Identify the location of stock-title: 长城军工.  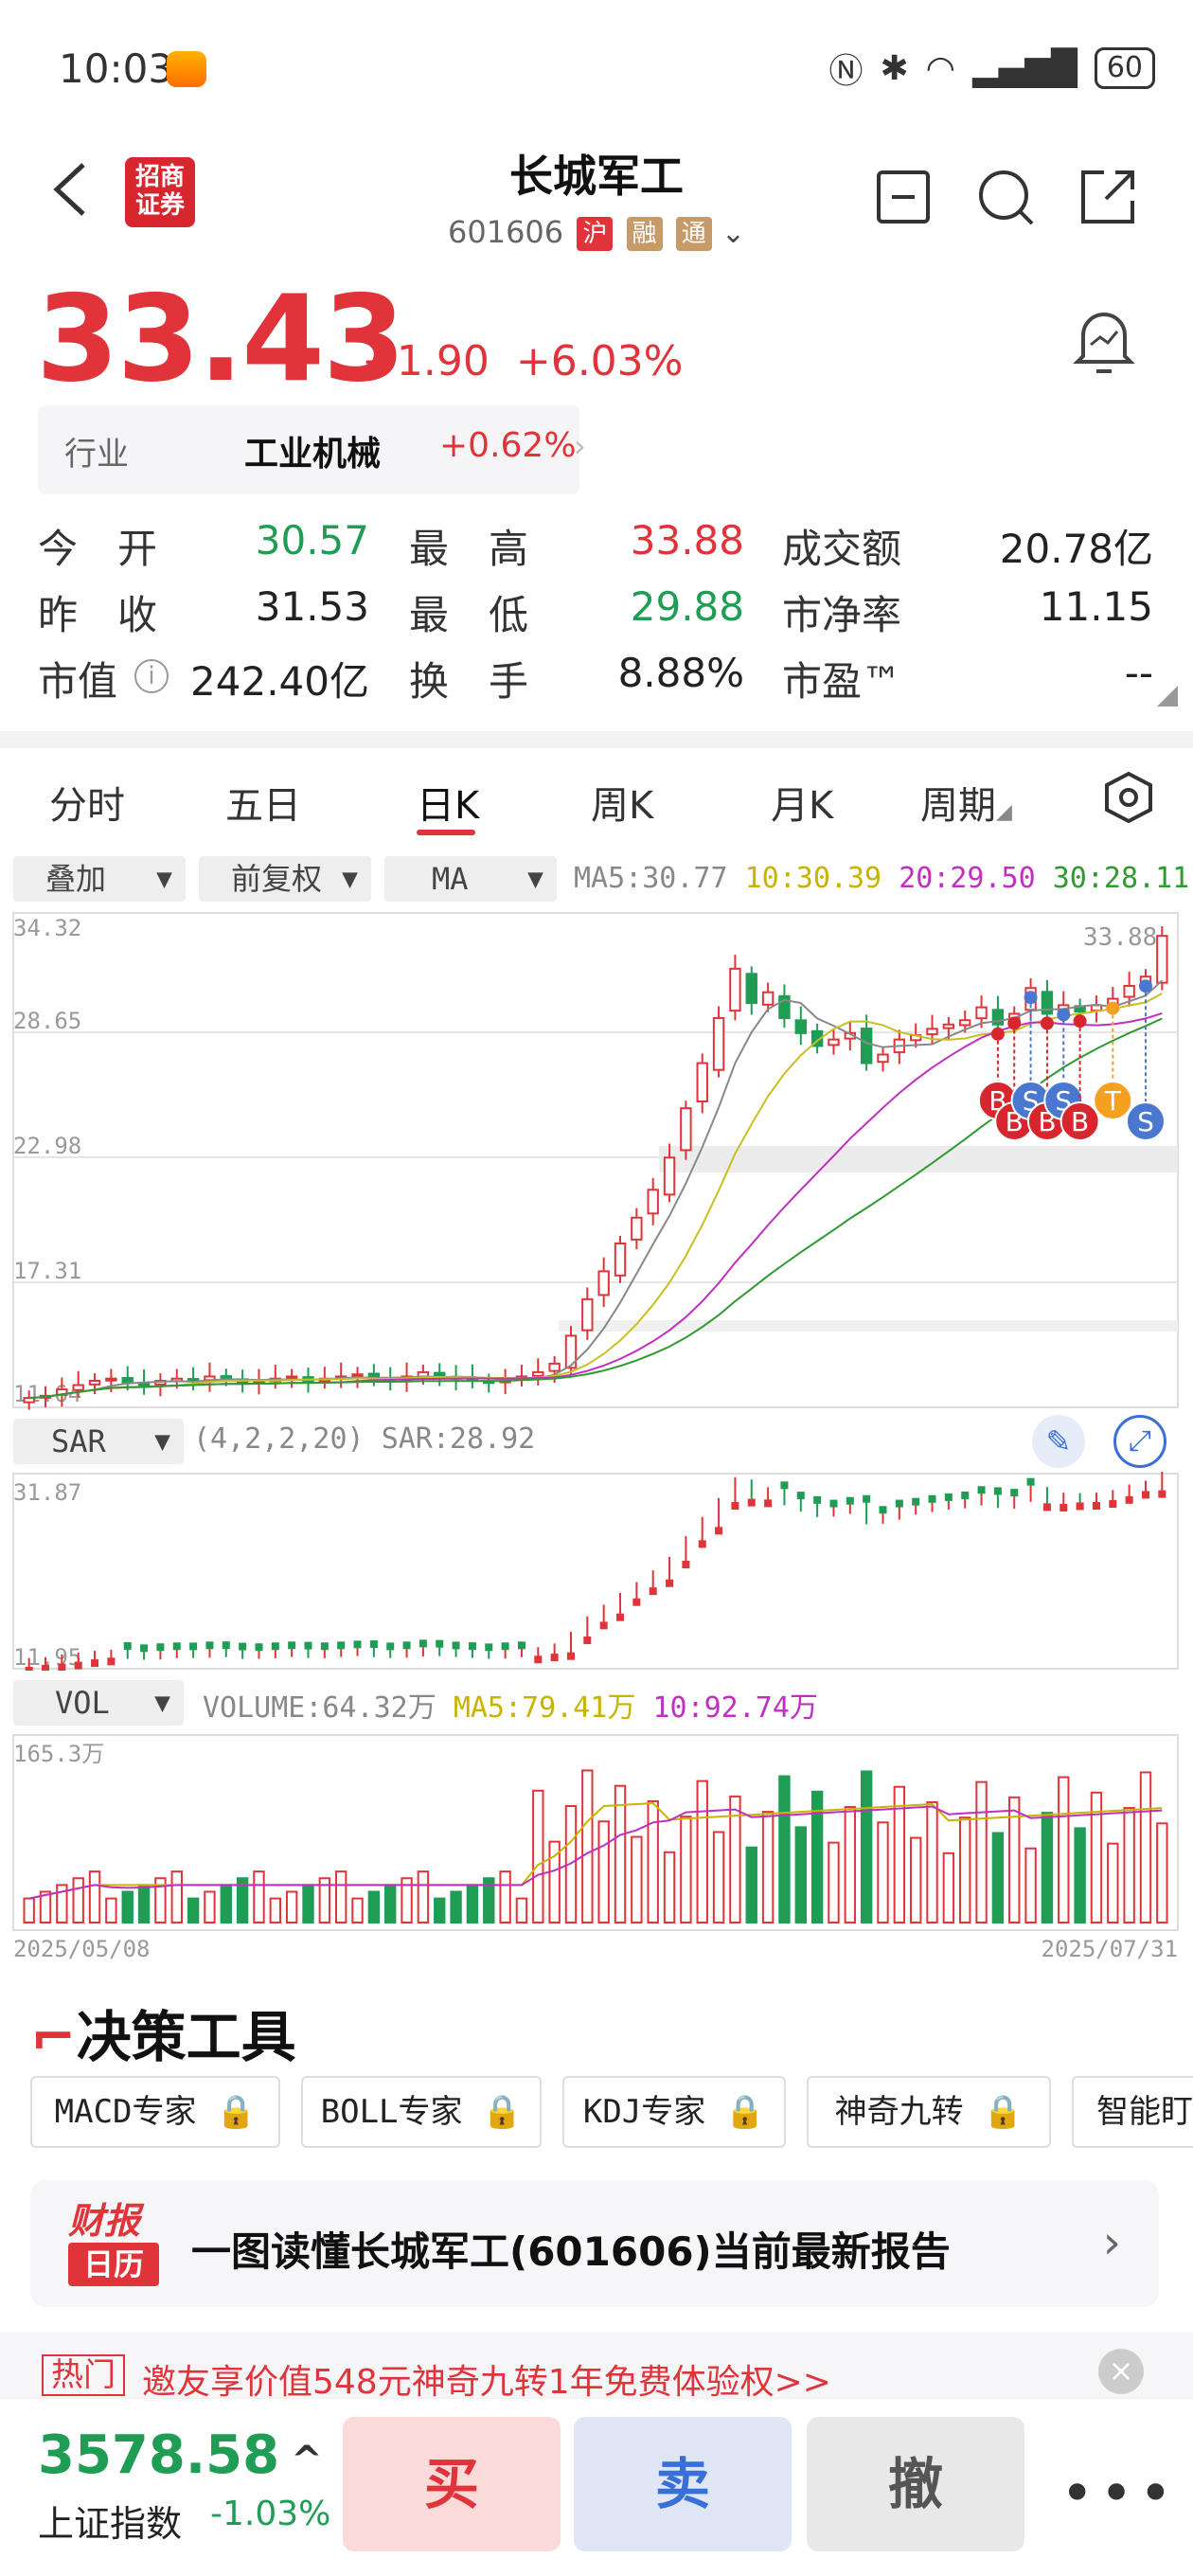
(596, 176).